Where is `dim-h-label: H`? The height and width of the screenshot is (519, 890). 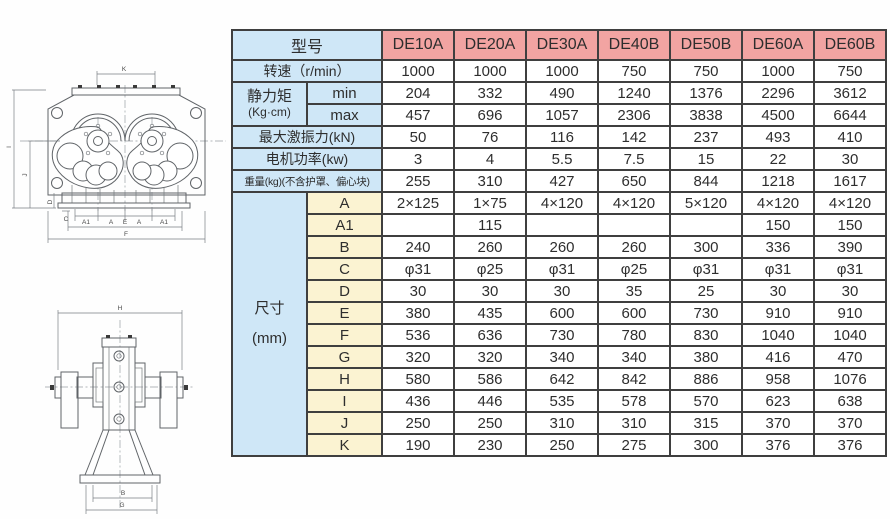
dim-h-label: H is located at coordinates (120, 308).